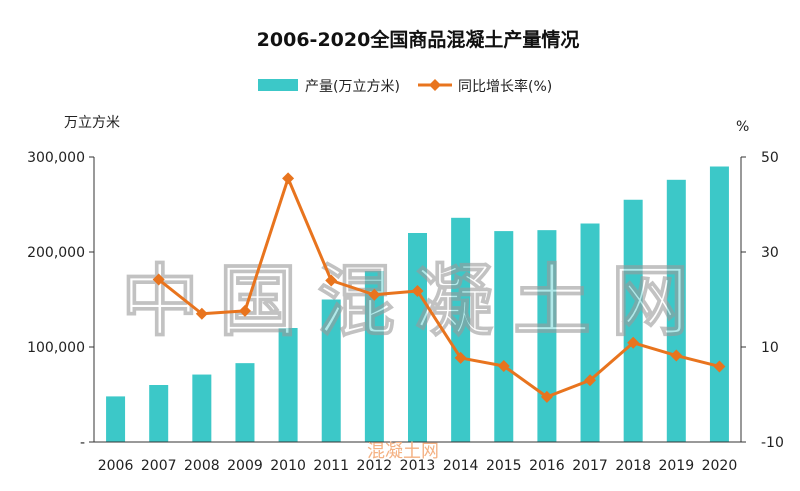  Describe the element at coordinates (331, 280) in the screenshot. I see `growth-marker-2011` at that location.